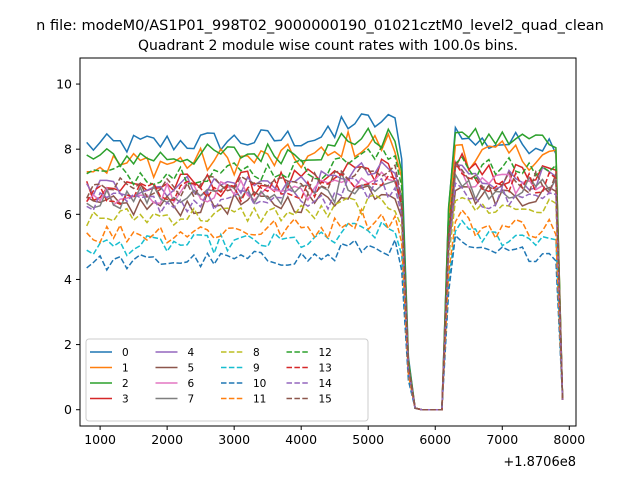 The width and height of the screenshot is (640, 480). I want to click on y-tick-label: 0, so click(68, 409).